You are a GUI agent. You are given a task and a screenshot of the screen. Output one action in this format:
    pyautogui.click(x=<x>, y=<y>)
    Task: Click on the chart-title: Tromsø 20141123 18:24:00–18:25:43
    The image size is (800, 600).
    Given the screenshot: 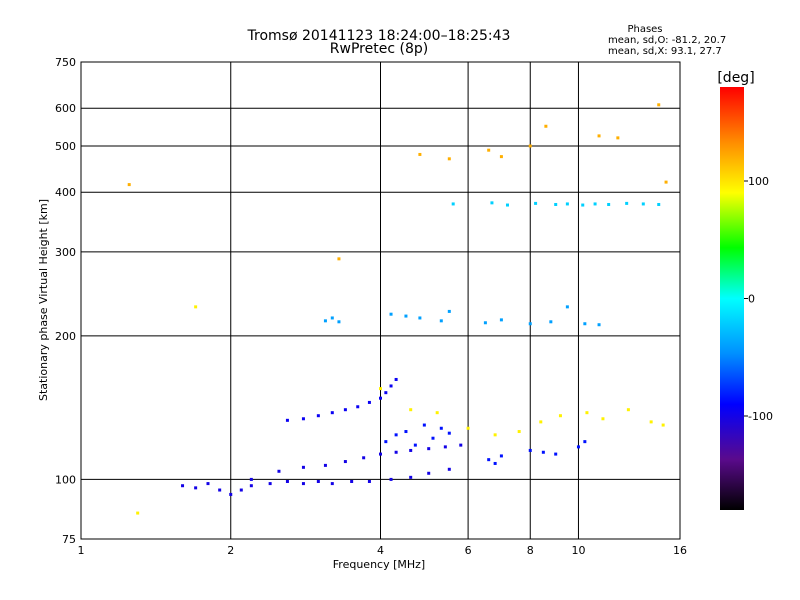 What is the action you would take?
    pyautogui.click(x=379, y=36)
    